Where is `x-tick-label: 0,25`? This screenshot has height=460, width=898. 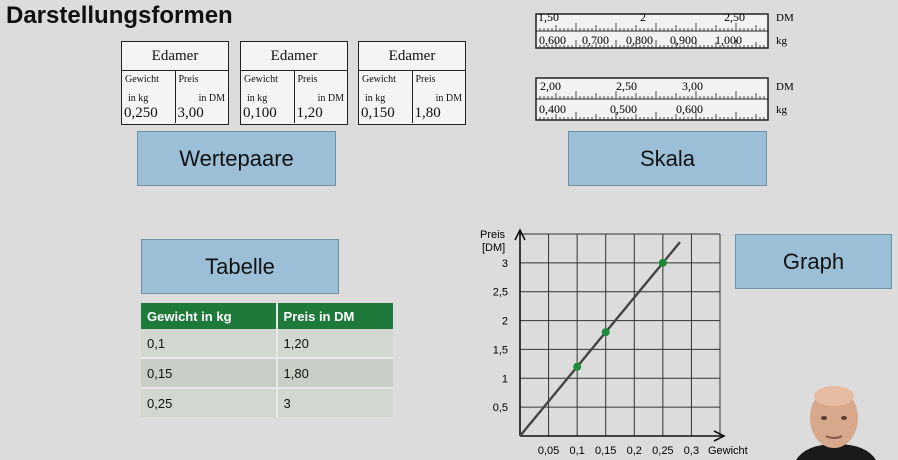 x-tick-label: 0,25 is located at coordinates (662, 451).